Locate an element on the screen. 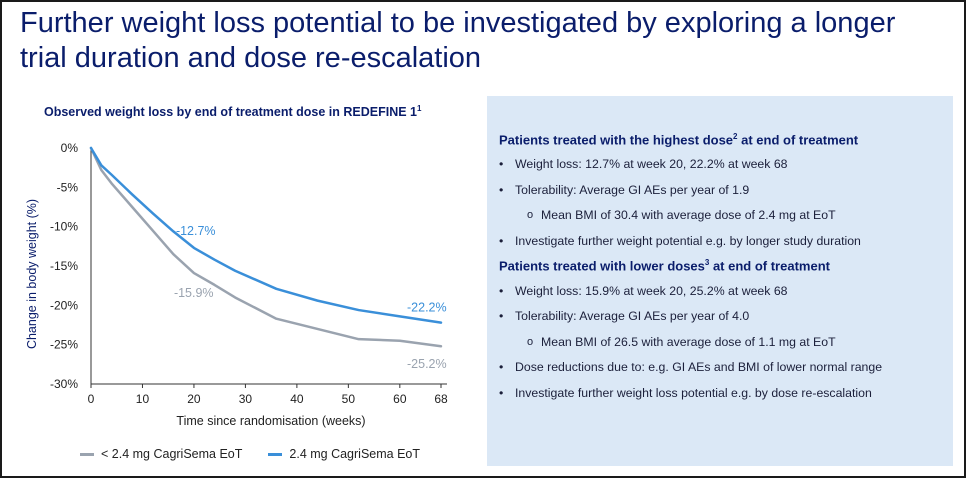 The width and height of the screenshot is (966, 478). series-line-high-dose is located at coordinates (266, 235).